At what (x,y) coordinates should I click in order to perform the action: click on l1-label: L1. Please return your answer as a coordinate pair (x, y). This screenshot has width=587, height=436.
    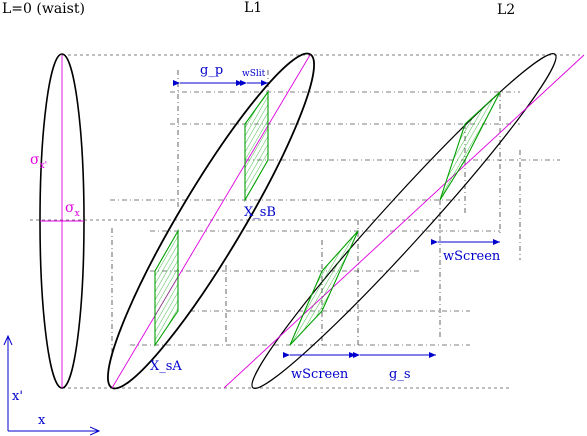
    Looking at the image, I should click on (253, 8).